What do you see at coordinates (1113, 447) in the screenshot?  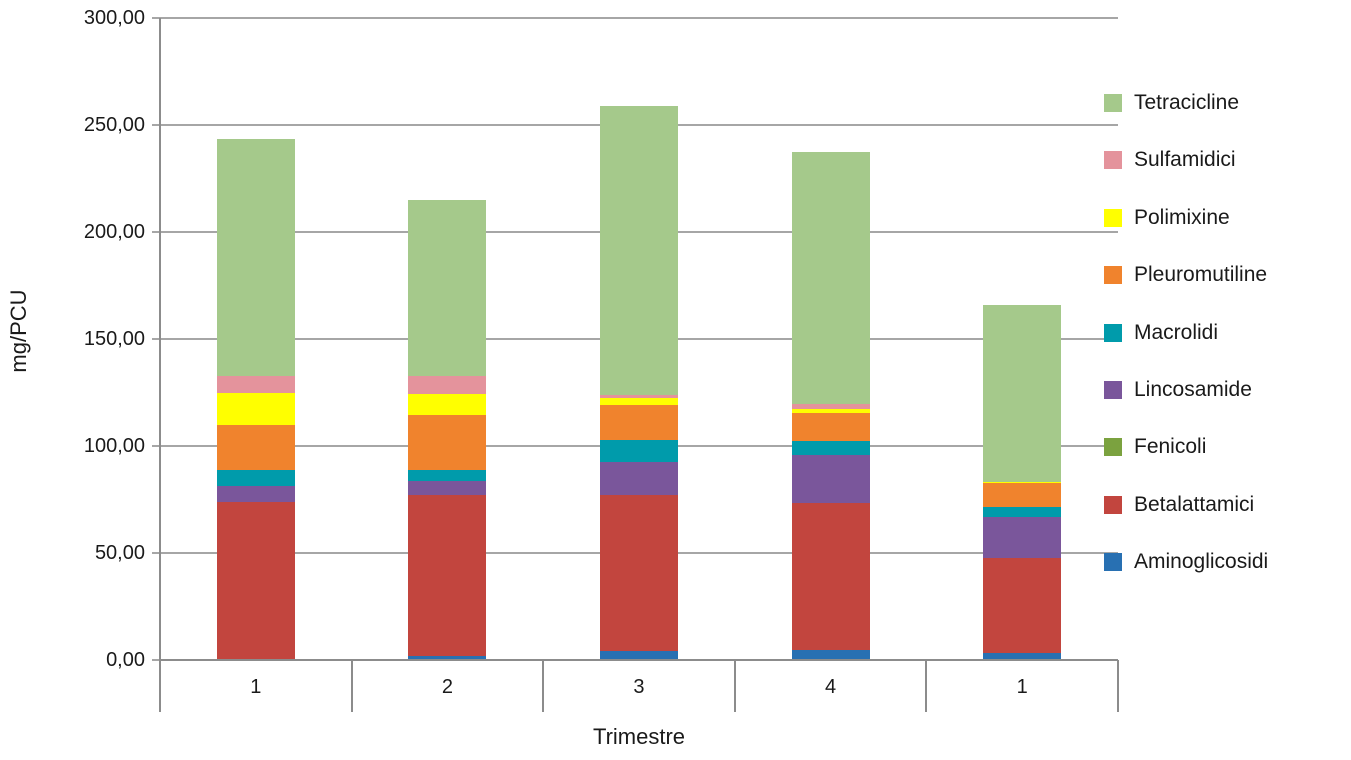 I see `legend-swatch-fenicoli` at bounding box center [1113, 447].